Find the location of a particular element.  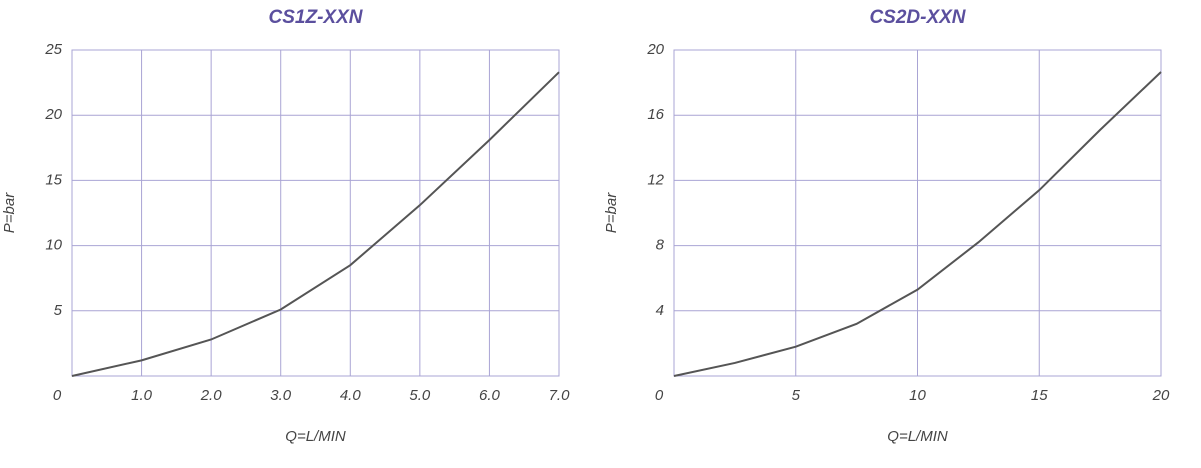

chart-title: CS2D-XXN is located at coordinates (917, 17).